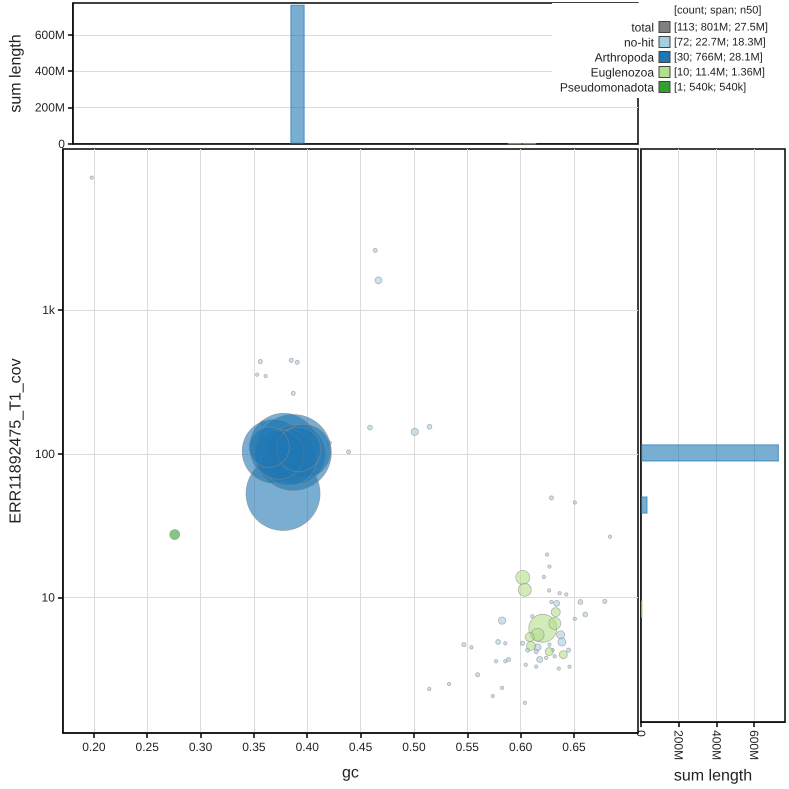 Image resolution: width=789 pixels, height=789 pixels. What do you see at coordinates (642, 27) in the screenshot?
I see `legend-label: total` at bounding box center [642, 27].